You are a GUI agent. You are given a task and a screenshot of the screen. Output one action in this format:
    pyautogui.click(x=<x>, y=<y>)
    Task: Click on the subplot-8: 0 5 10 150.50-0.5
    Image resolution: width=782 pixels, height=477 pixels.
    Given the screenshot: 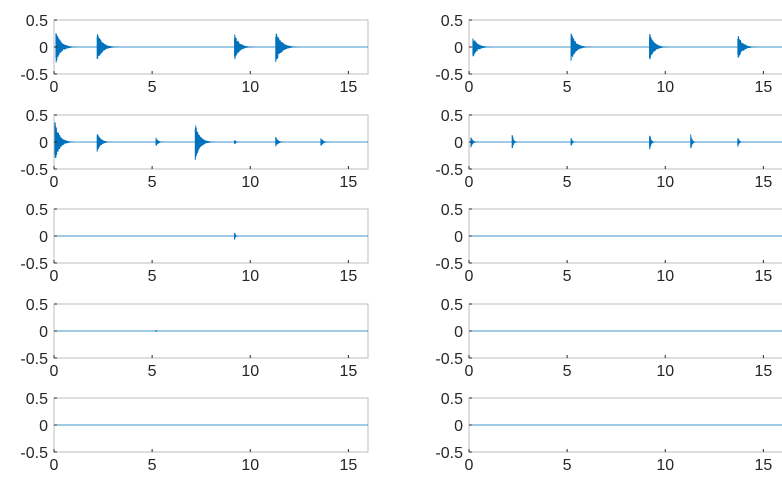 What is the action you would take?
    pyautogui.click(x=608, y=338)
    